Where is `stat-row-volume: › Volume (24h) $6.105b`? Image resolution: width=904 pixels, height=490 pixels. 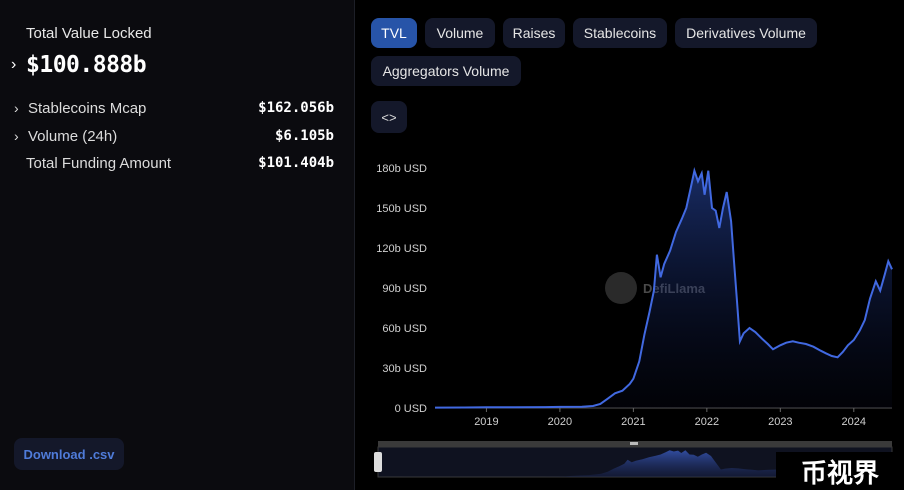
stat-row-volume: › Volume (24h) $6.105b is located at coordinates (174, 138).